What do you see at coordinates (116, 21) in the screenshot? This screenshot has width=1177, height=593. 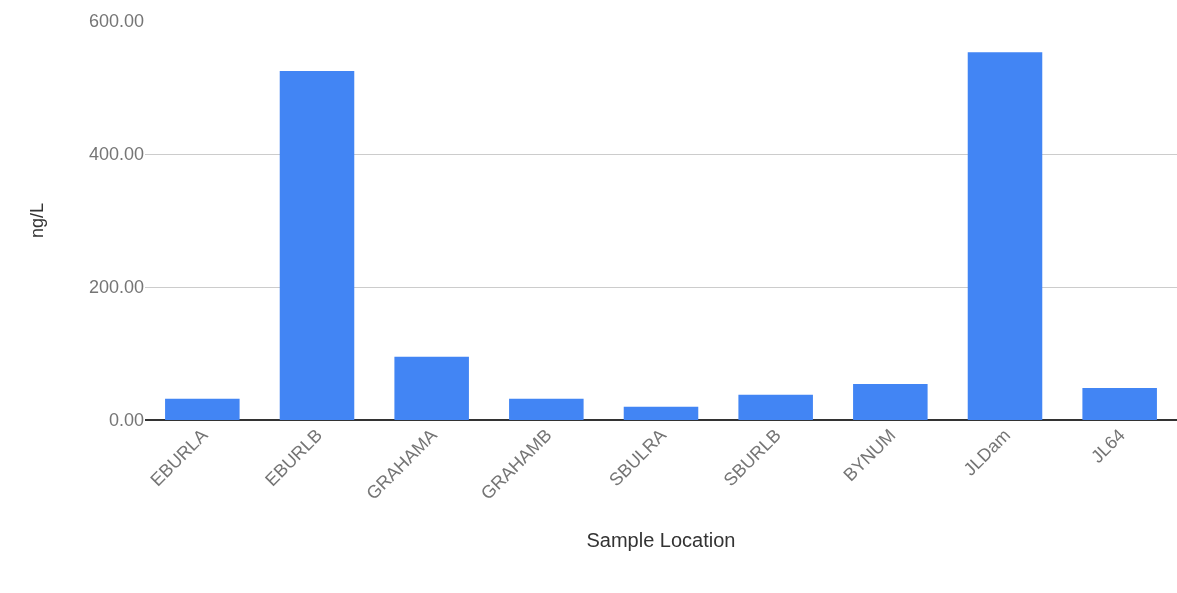 I see `y-tick-label: 600.00` at bounding box center [116, 21].